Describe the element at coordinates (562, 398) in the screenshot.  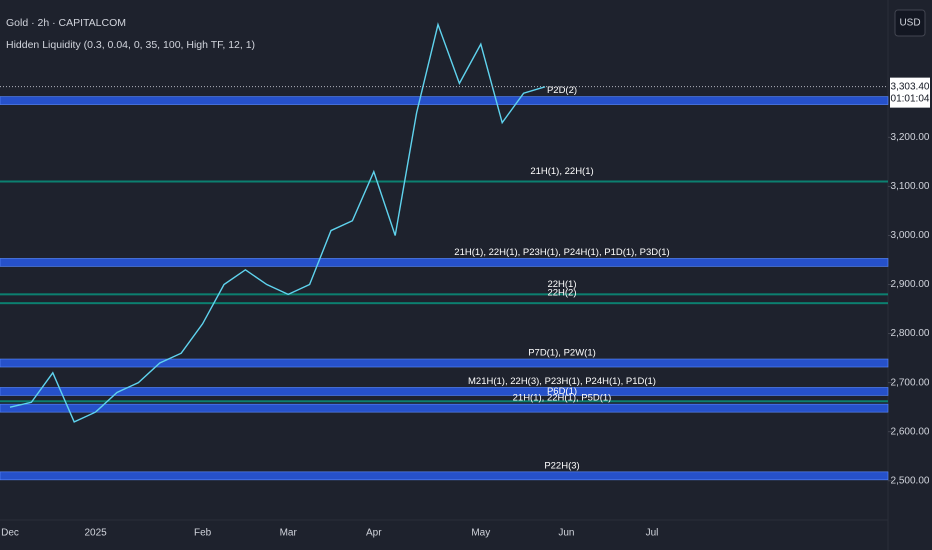
I see `zone-label: 21H(1), 22H(1), P5D(1)` at that location.